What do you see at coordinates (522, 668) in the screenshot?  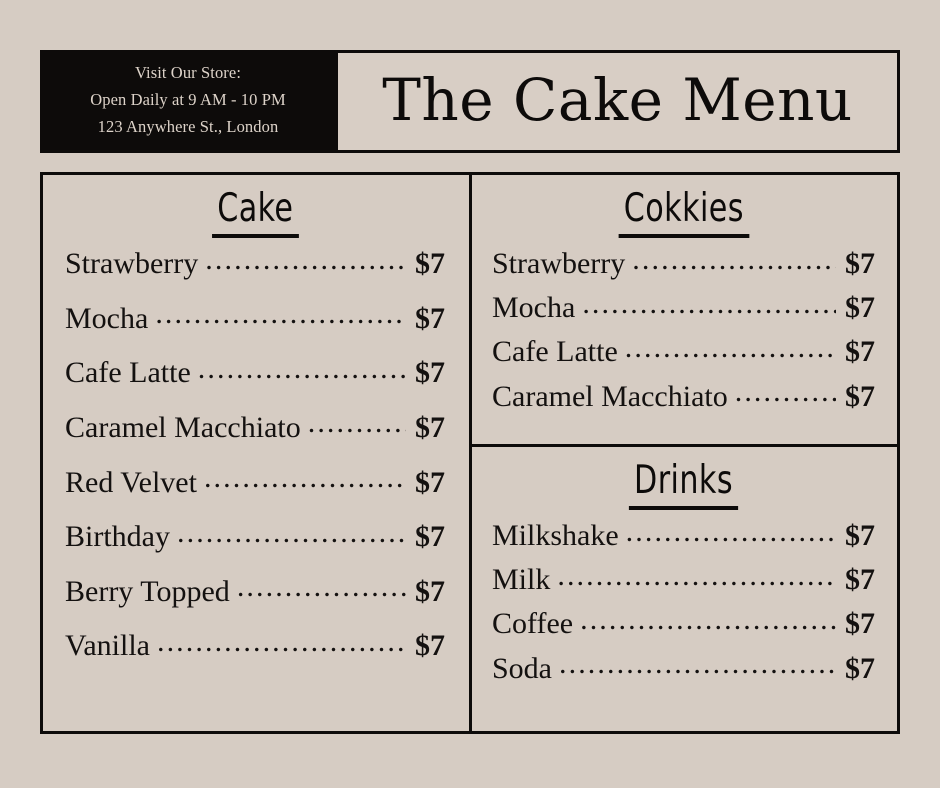 I see `item-name: Soda` at bounding box center [522, 668].